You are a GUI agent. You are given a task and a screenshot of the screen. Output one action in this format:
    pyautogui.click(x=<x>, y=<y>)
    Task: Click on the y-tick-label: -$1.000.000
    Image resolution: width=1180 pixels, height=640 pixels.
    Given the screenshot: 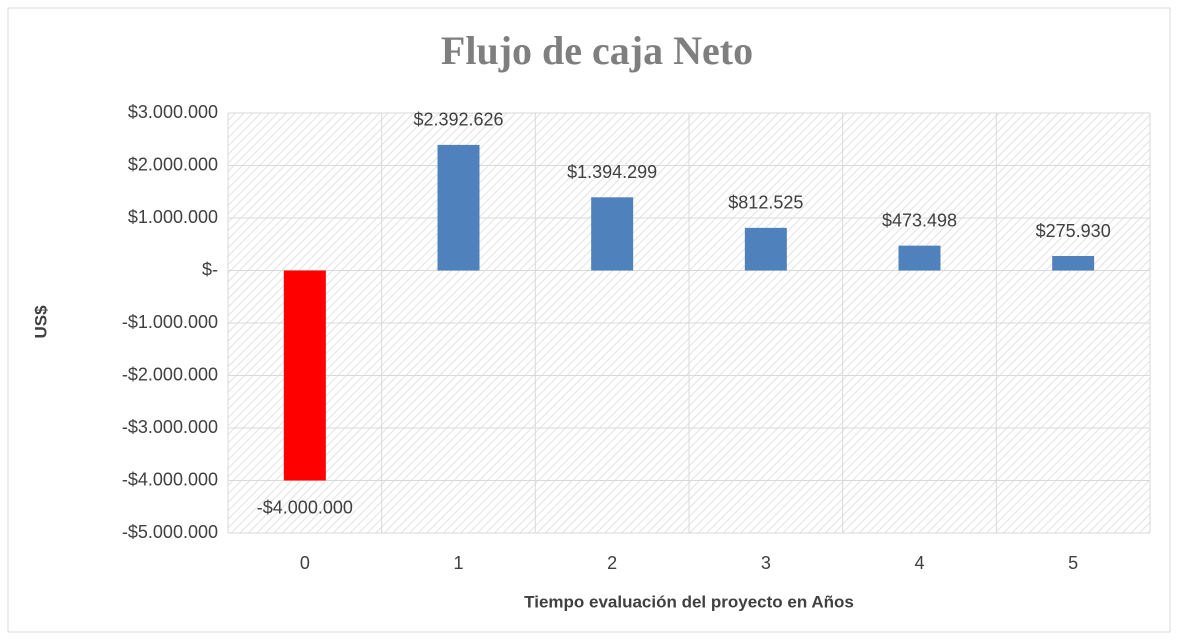 What is the action you would take?
    pyautogui.click(x=170, y=322)
    